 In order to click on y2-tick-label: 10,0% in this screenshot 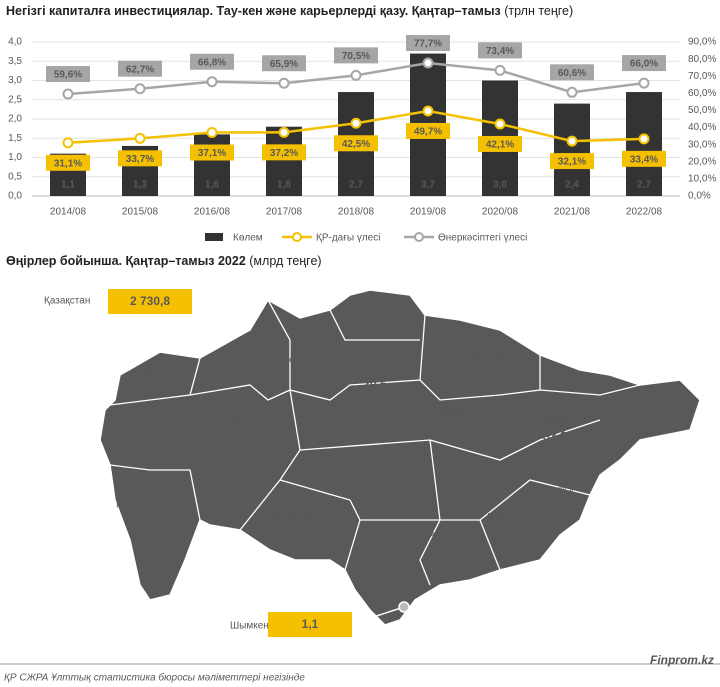, I will do `click(702, 179)`.